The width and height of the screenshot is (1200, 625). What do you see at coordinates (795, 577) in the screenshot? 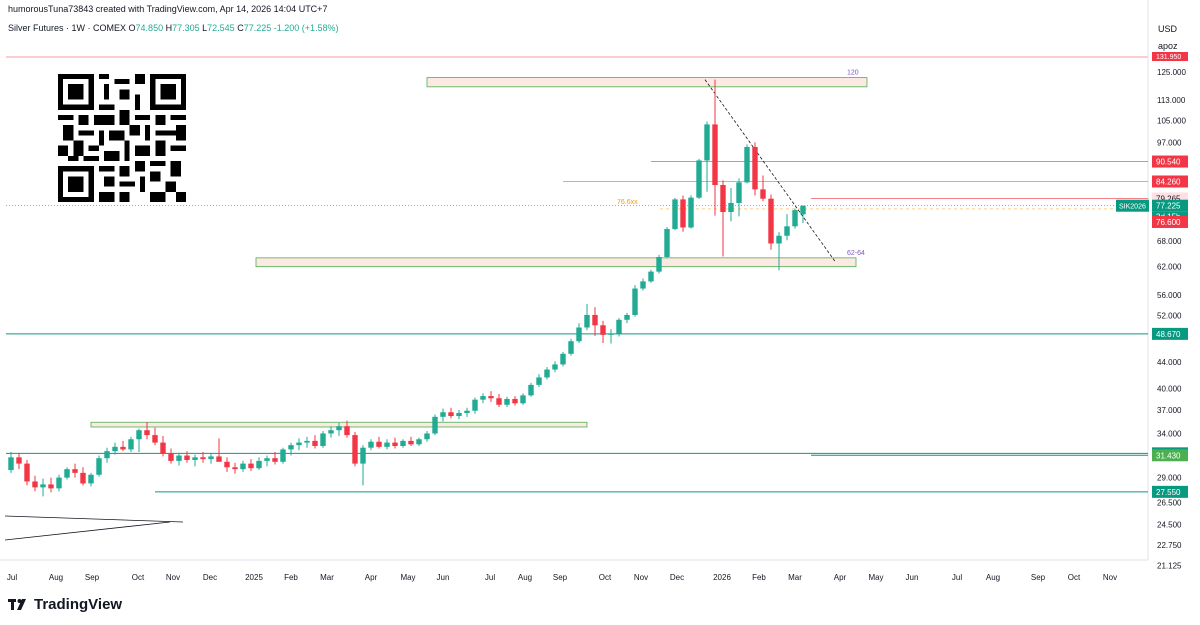
I see `x-tick-label: Mar` at bounding box center [795, 577].